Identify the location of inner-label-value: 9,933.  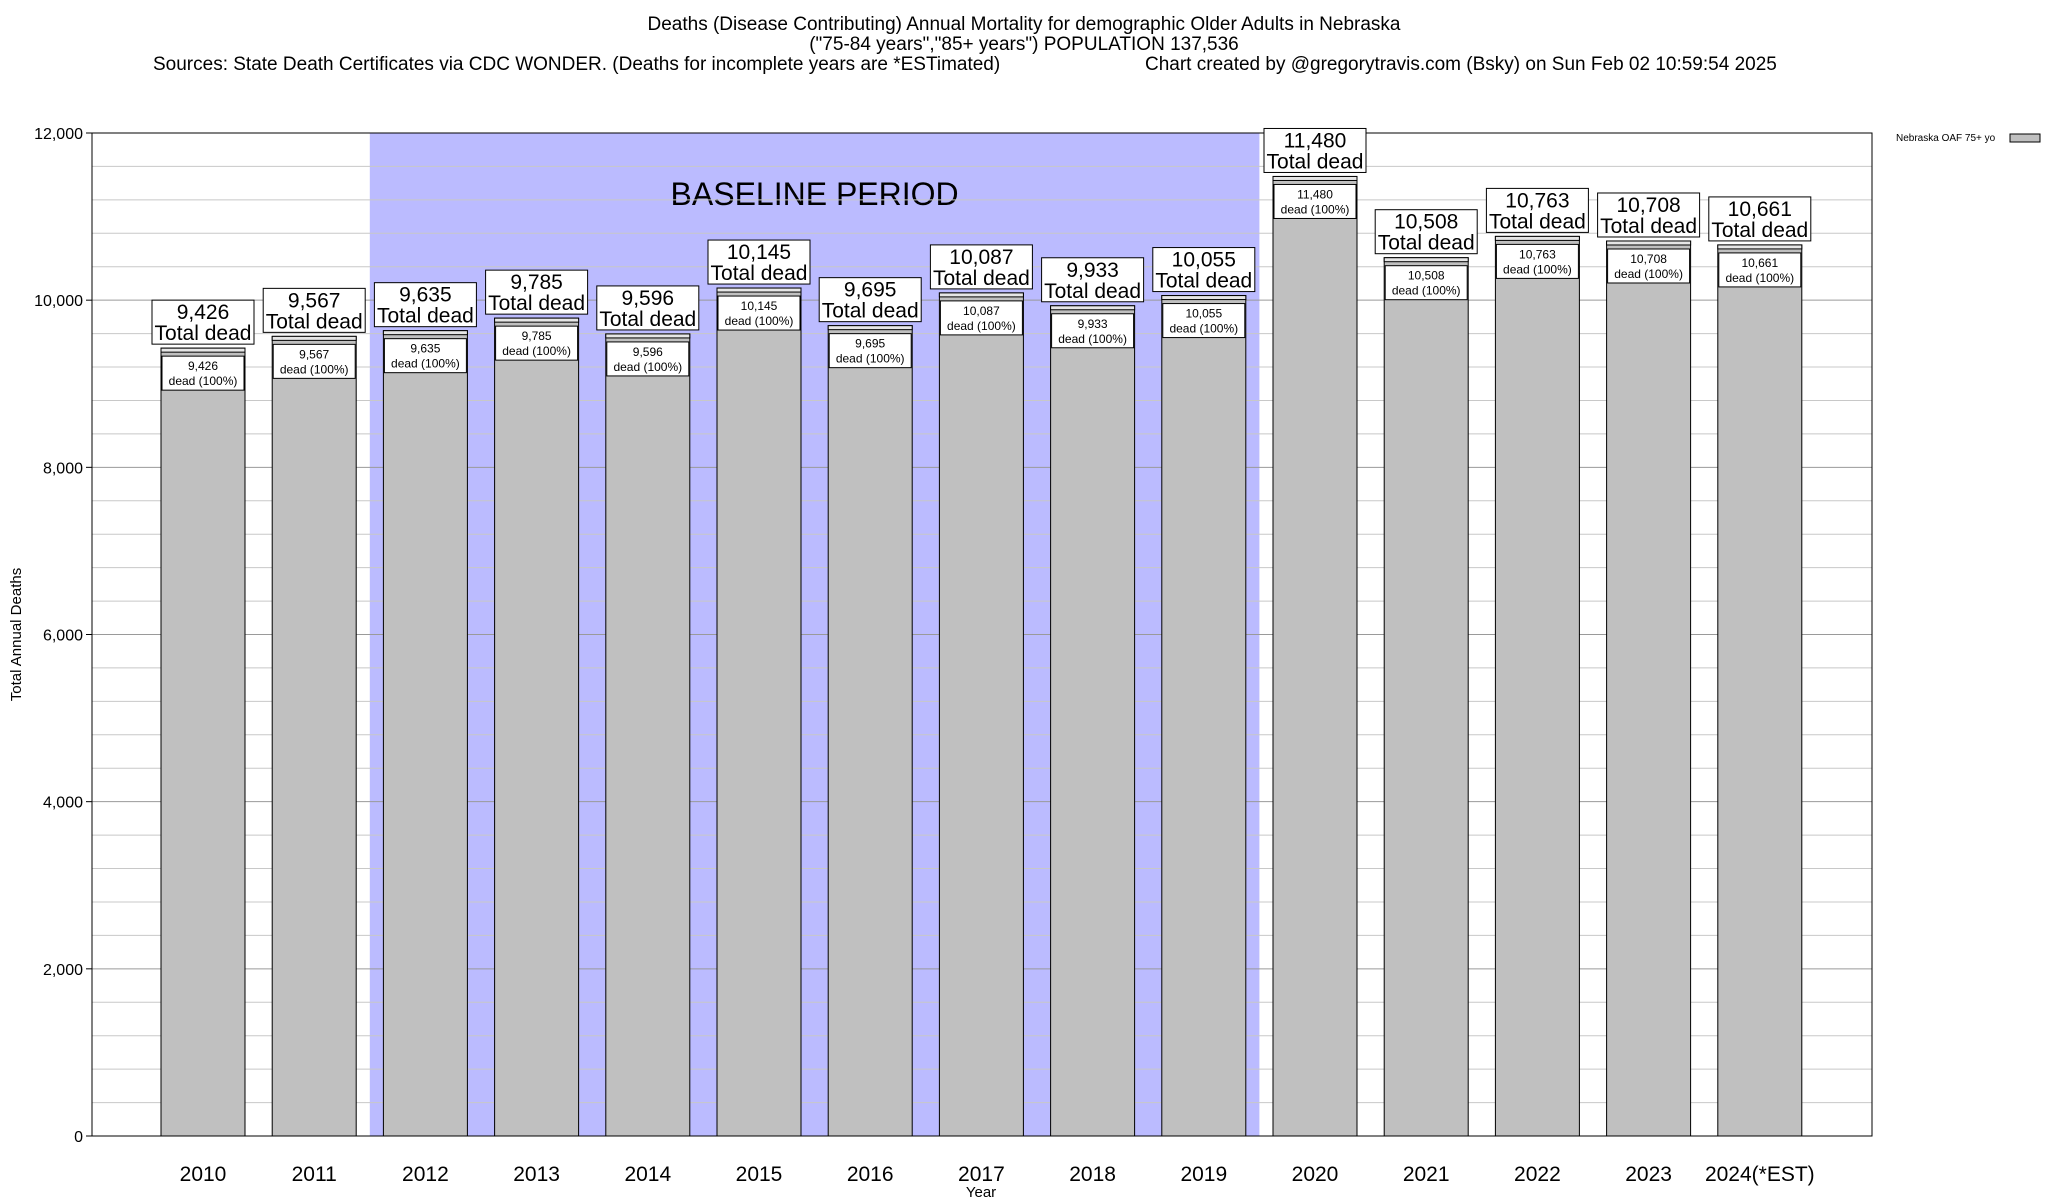
(1093, 324).